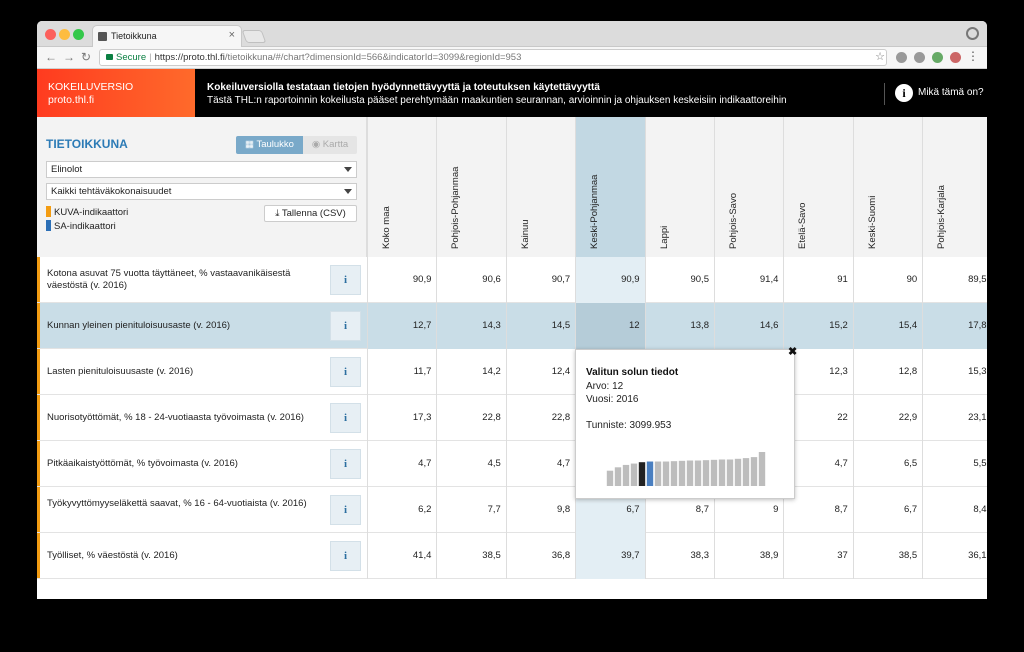  Describe the element at coordinates (540, 326) in the screenshot. I see `table-cell: 14,5` at that location.